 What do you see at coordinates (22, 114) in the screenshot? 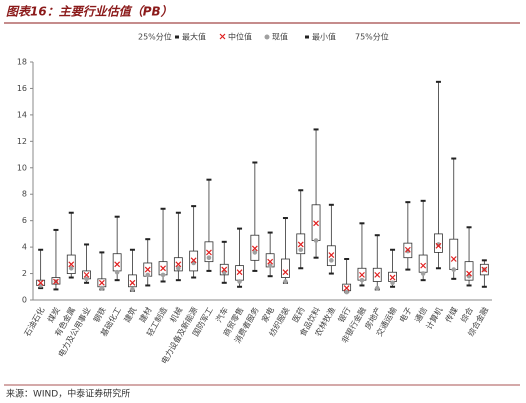
I see `y-tick-label: 14` at bounding box center [22, 114].